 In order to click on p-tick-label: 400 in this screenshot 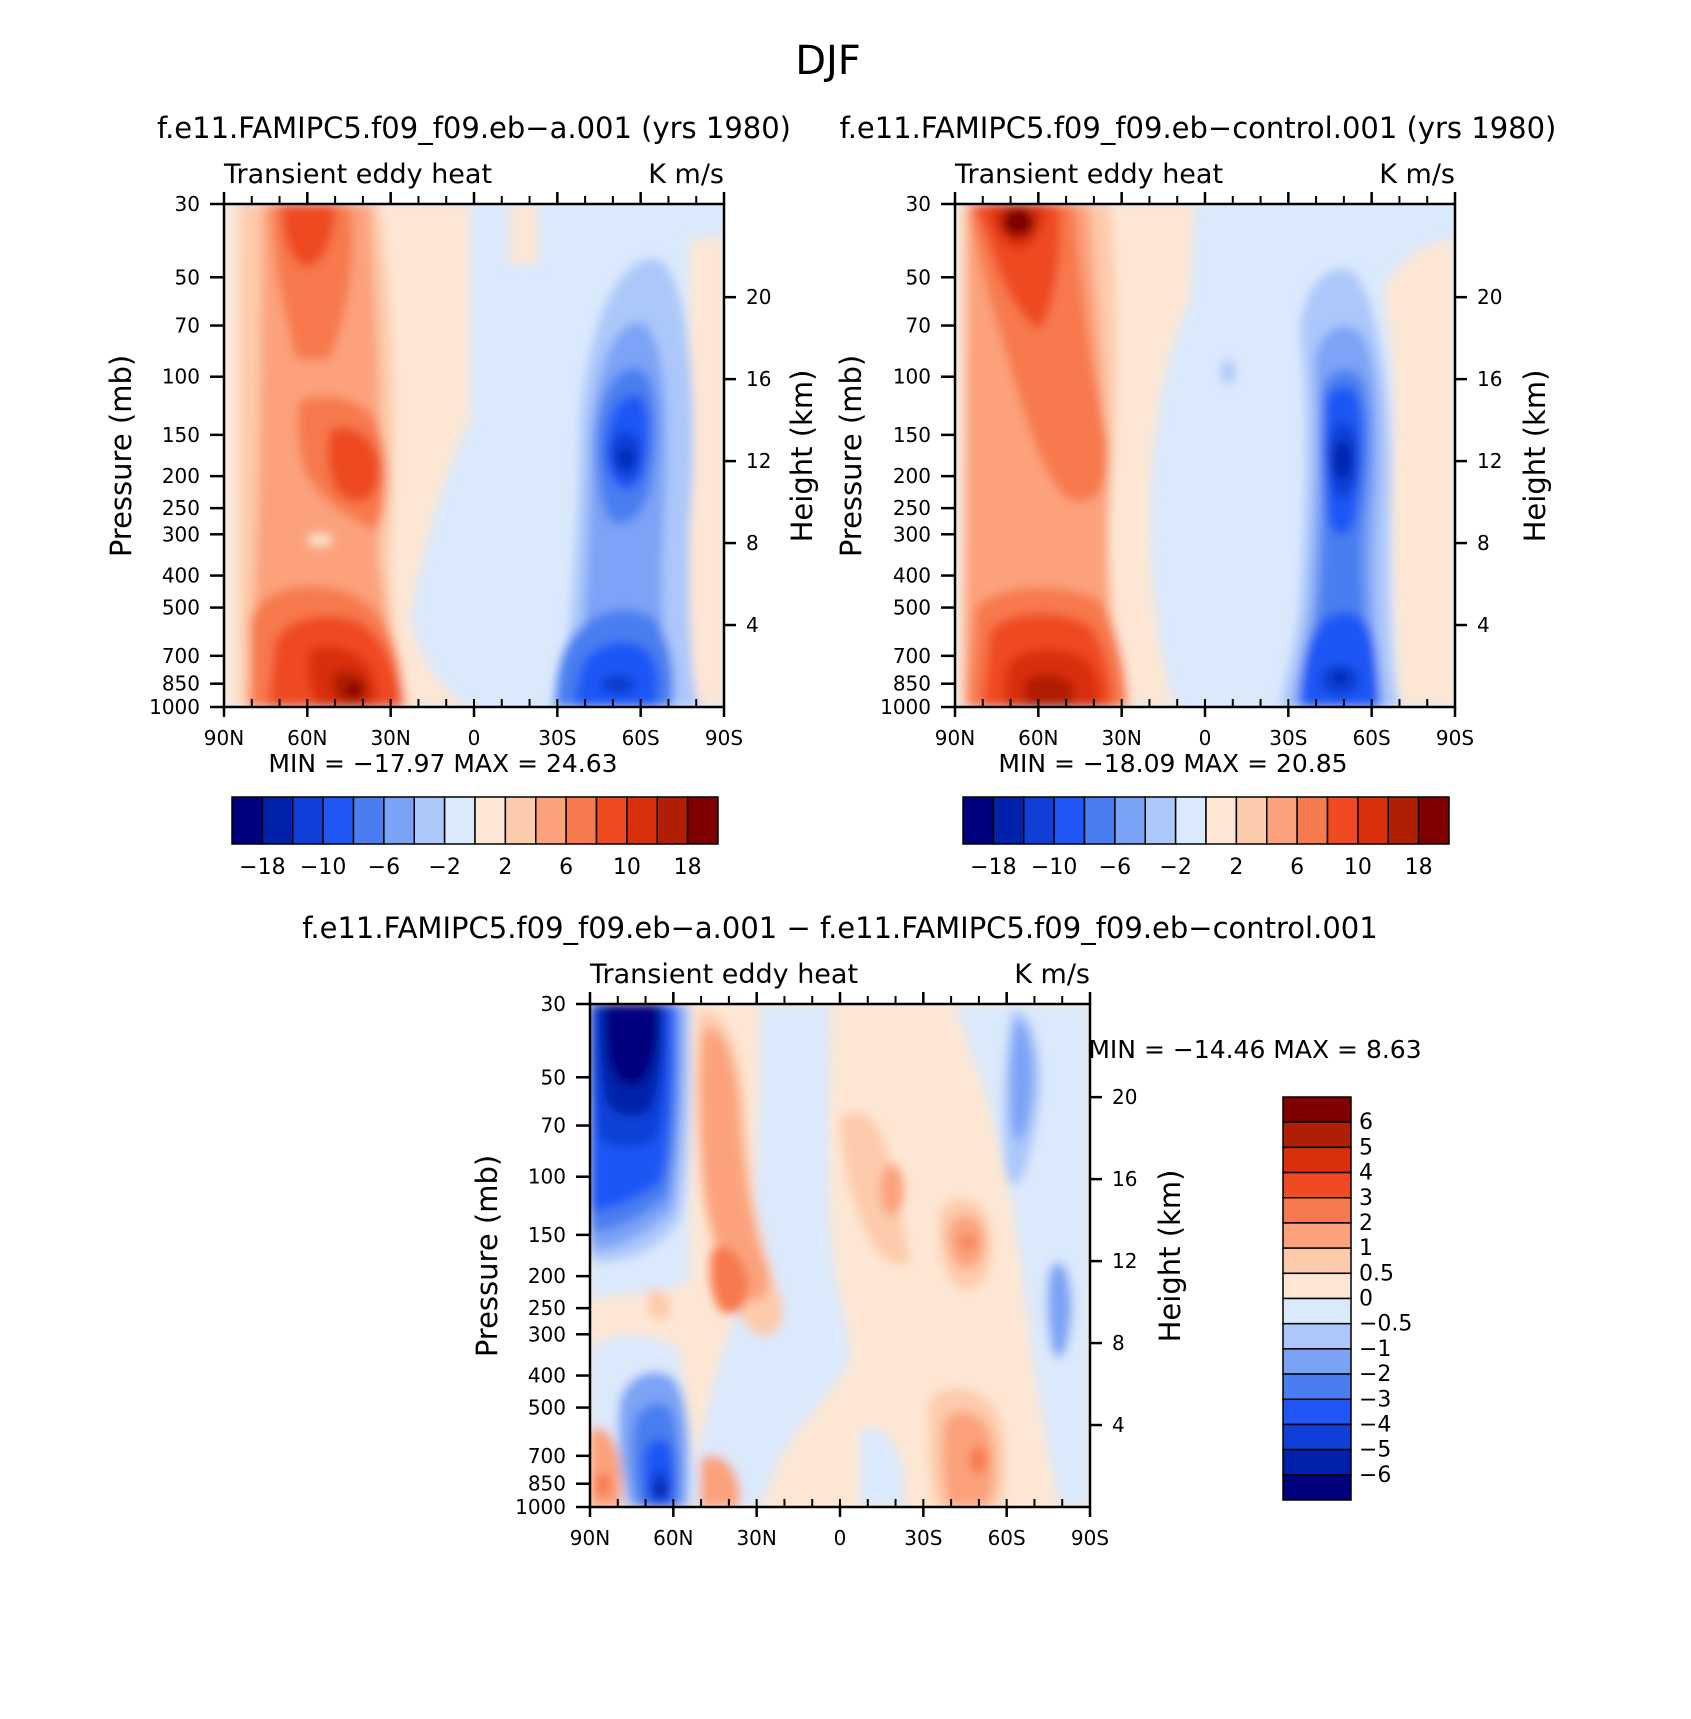, I will do `click(547, 1376)`.